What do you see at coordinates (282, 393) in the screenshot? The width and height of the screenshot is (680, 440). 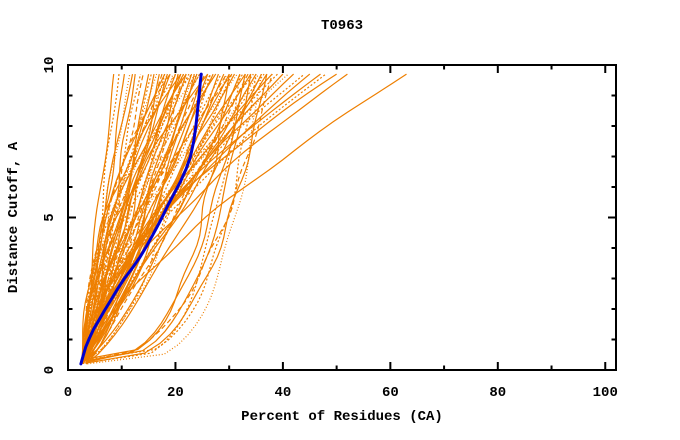 I see `x-tick-label: 40` at bounding box center [282, 393].